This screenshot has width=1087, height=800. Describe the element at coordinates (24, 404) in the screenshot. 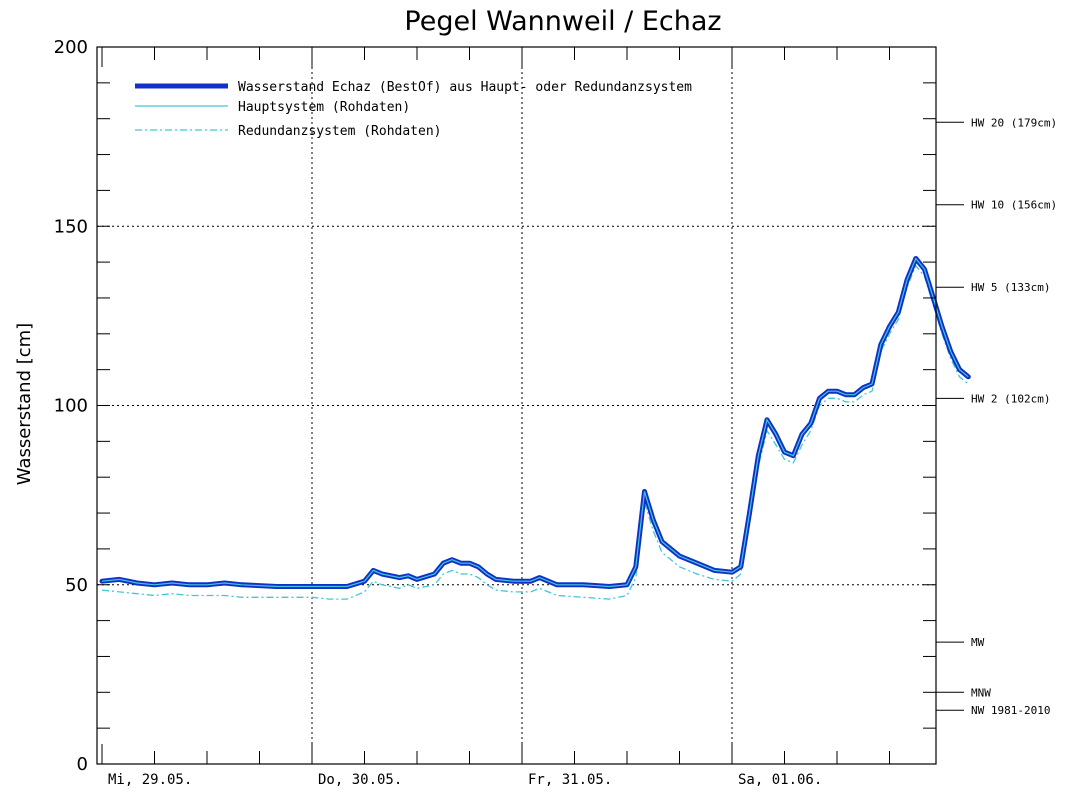

I see `y-axis-label: Wasserstand [cm]` at that location.